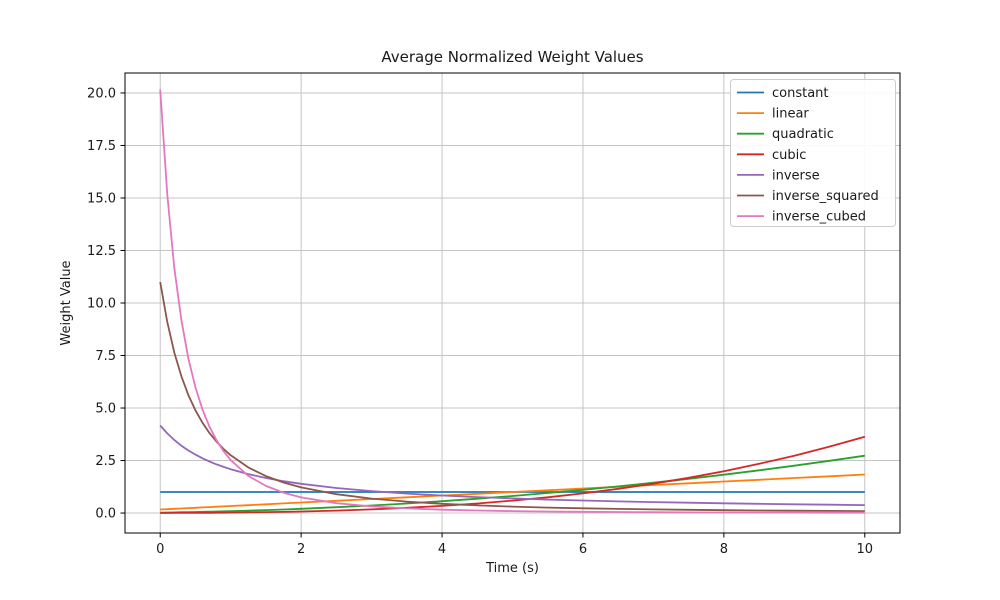 This screenshot has width=1000, height=600. I want to click on series-line-linear, so click(512, 492).